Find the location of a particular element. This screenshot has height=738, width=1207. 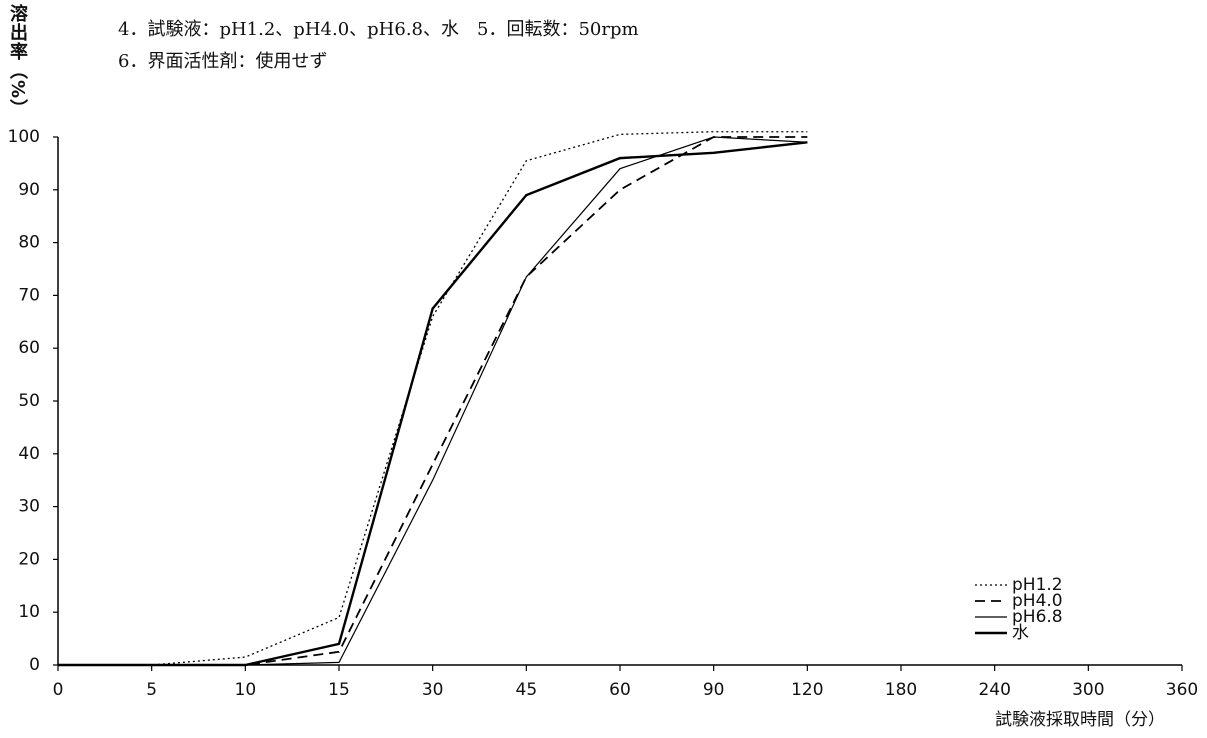

y-tick-label: 10 is located at coordinates (29, 612).